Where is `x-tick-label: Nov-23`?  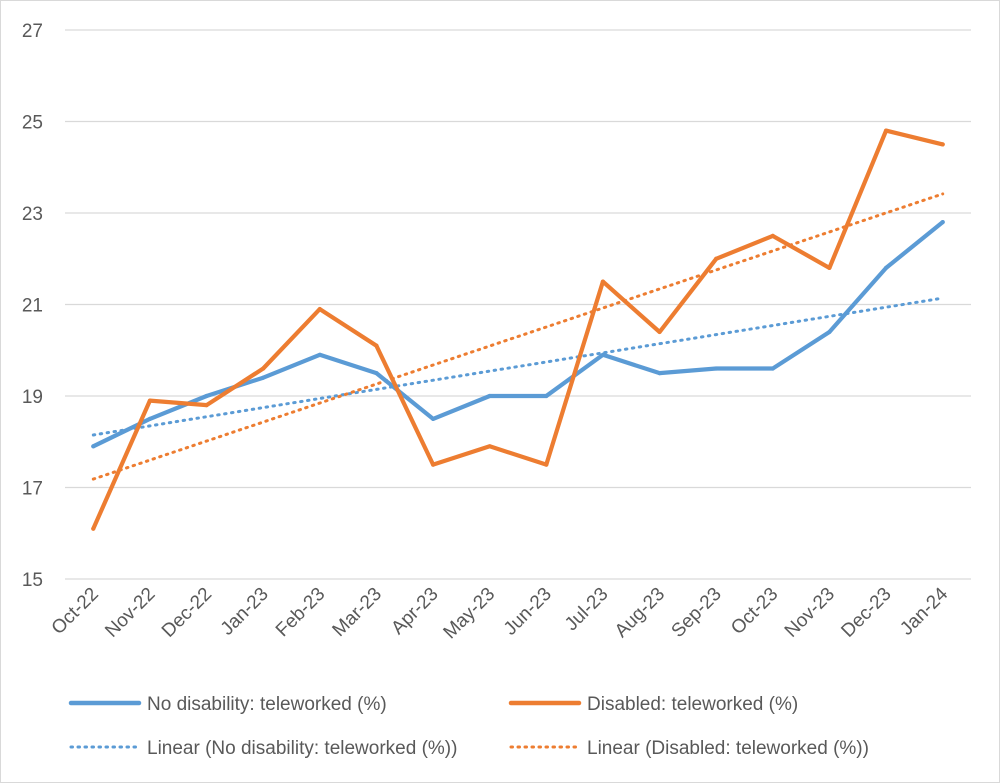
x-tick-label: Nov-23 is located at coordinates (810, 613).